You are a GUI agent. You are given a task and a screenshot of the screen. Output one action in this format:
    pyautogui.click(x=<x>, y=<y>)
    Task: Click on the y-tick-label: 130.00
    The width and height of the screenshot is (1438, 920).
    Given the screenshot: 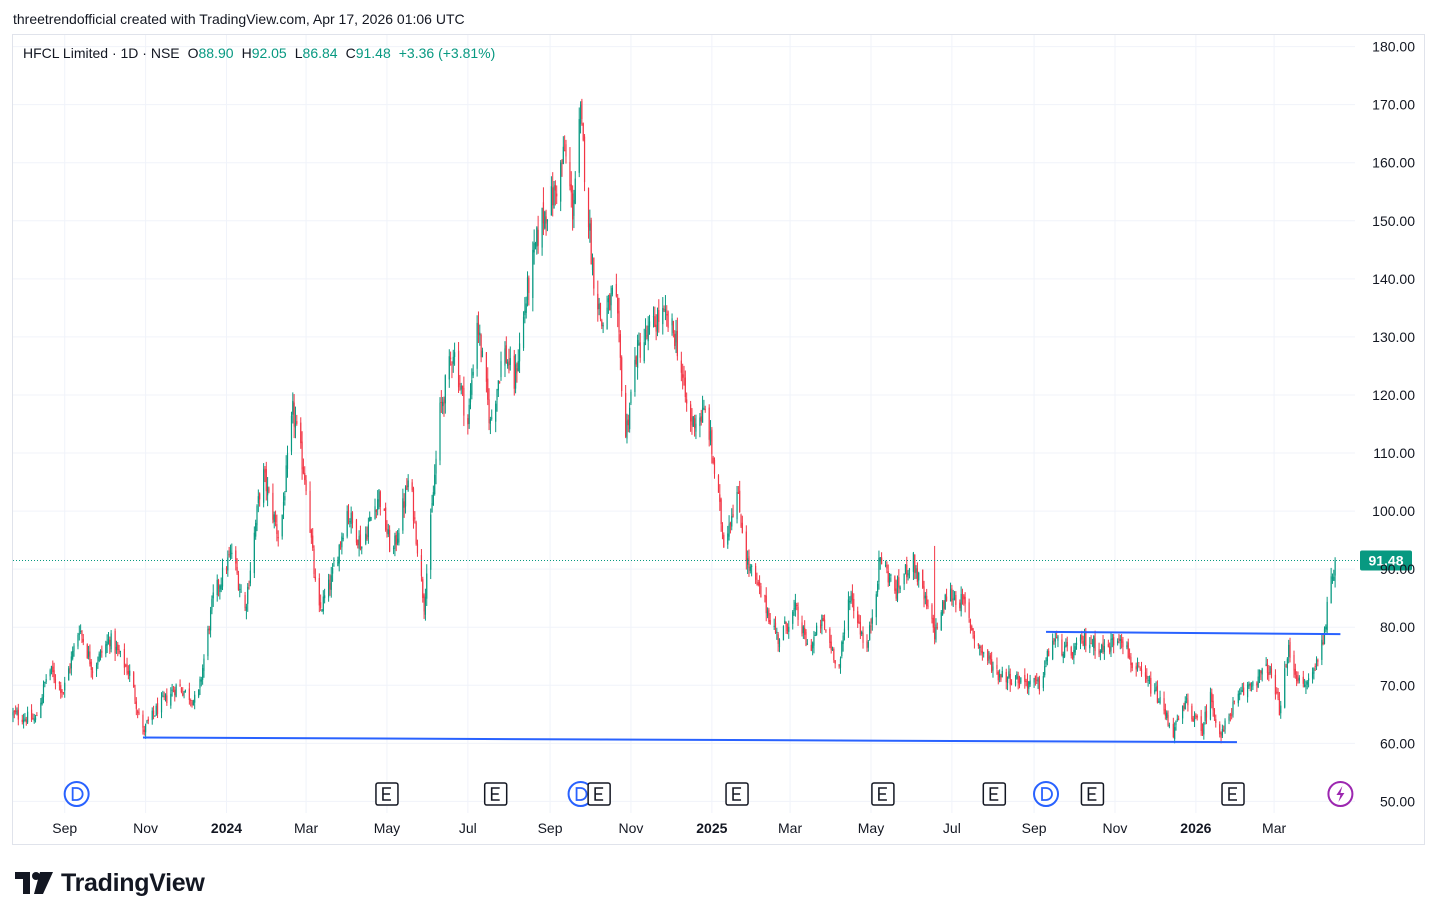 What is the action you would take?
    pyautogui.click(x=1393, y=337)
    